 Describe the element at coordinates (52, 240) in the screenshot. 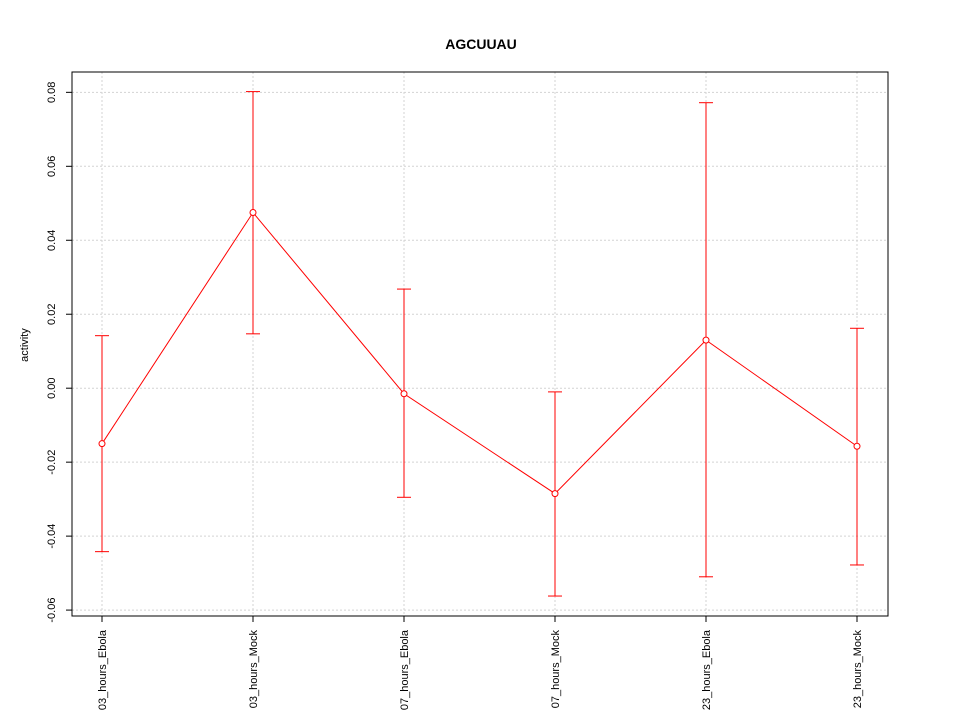

I see `y-tick-label: 0.04` at that location.